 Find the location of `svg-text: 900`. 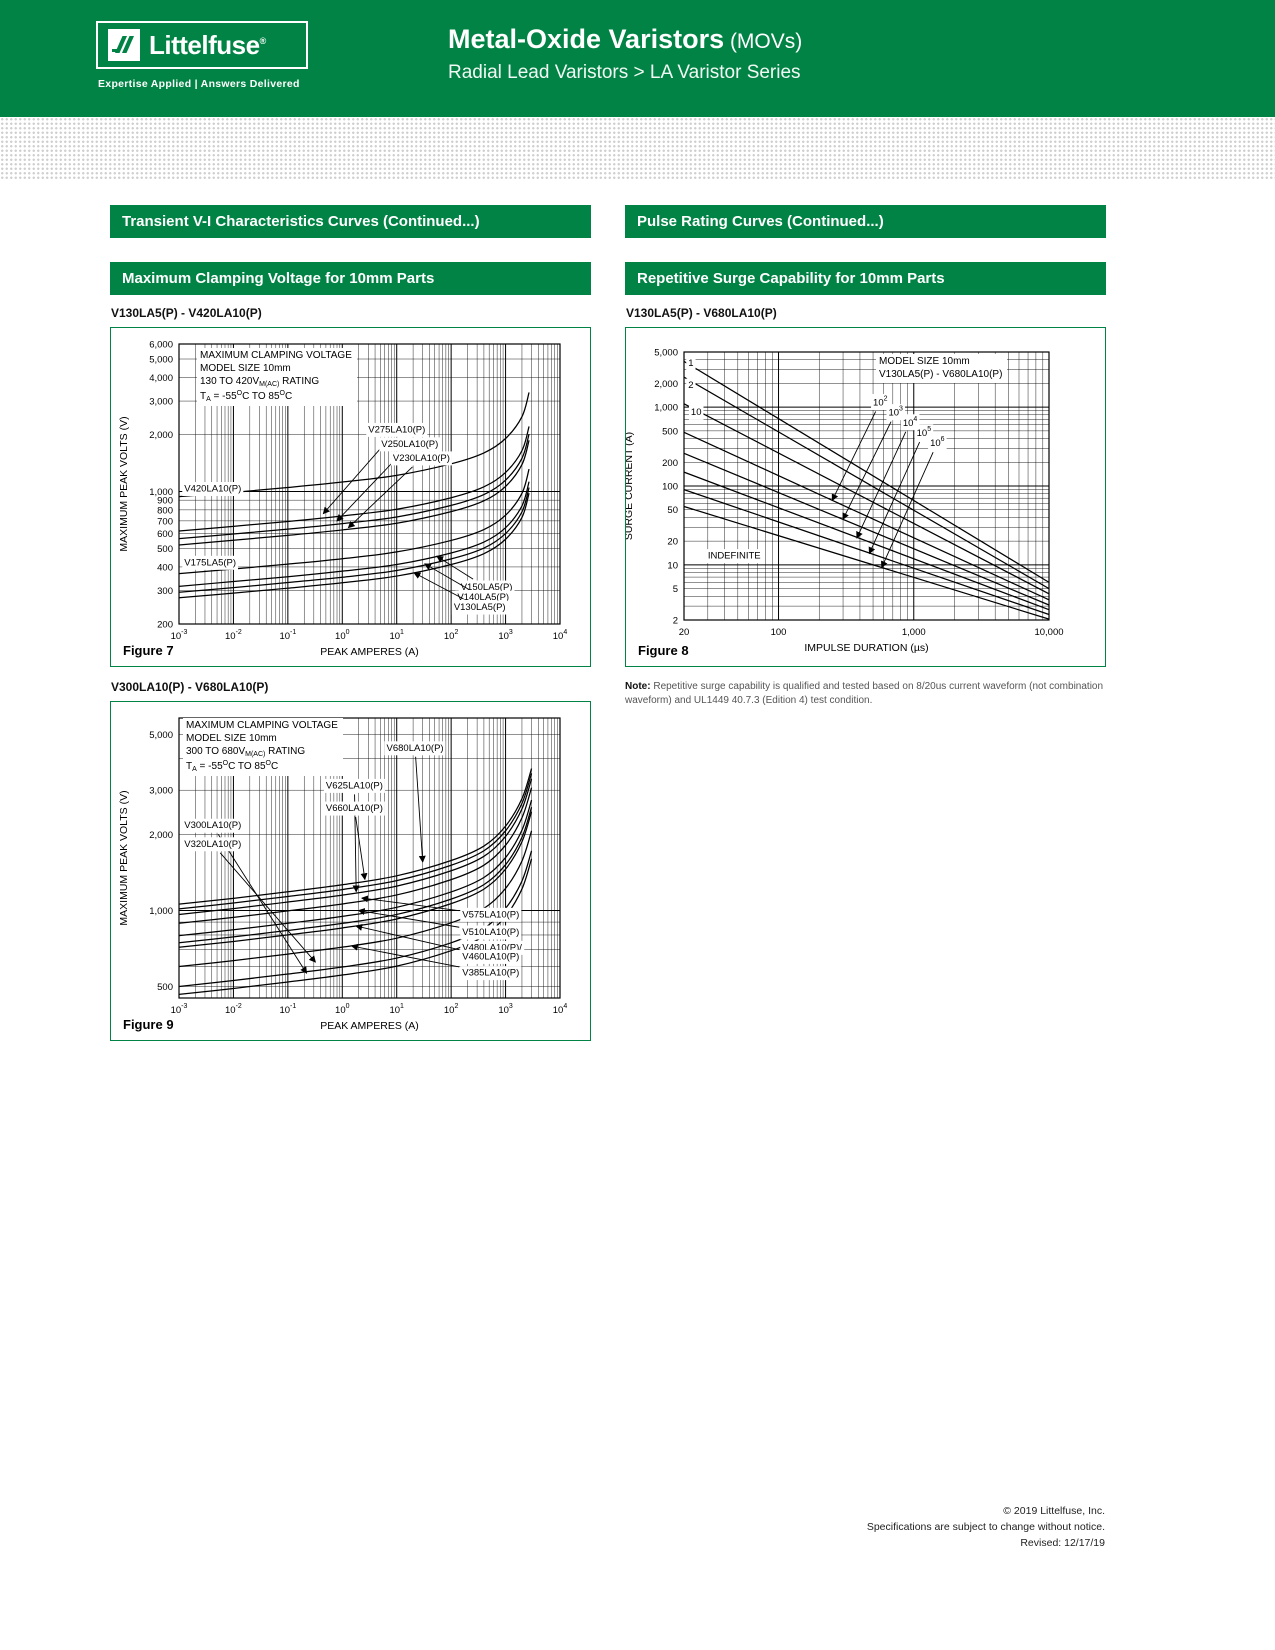

svg-text: 900 is located at coordinates (165, 501).